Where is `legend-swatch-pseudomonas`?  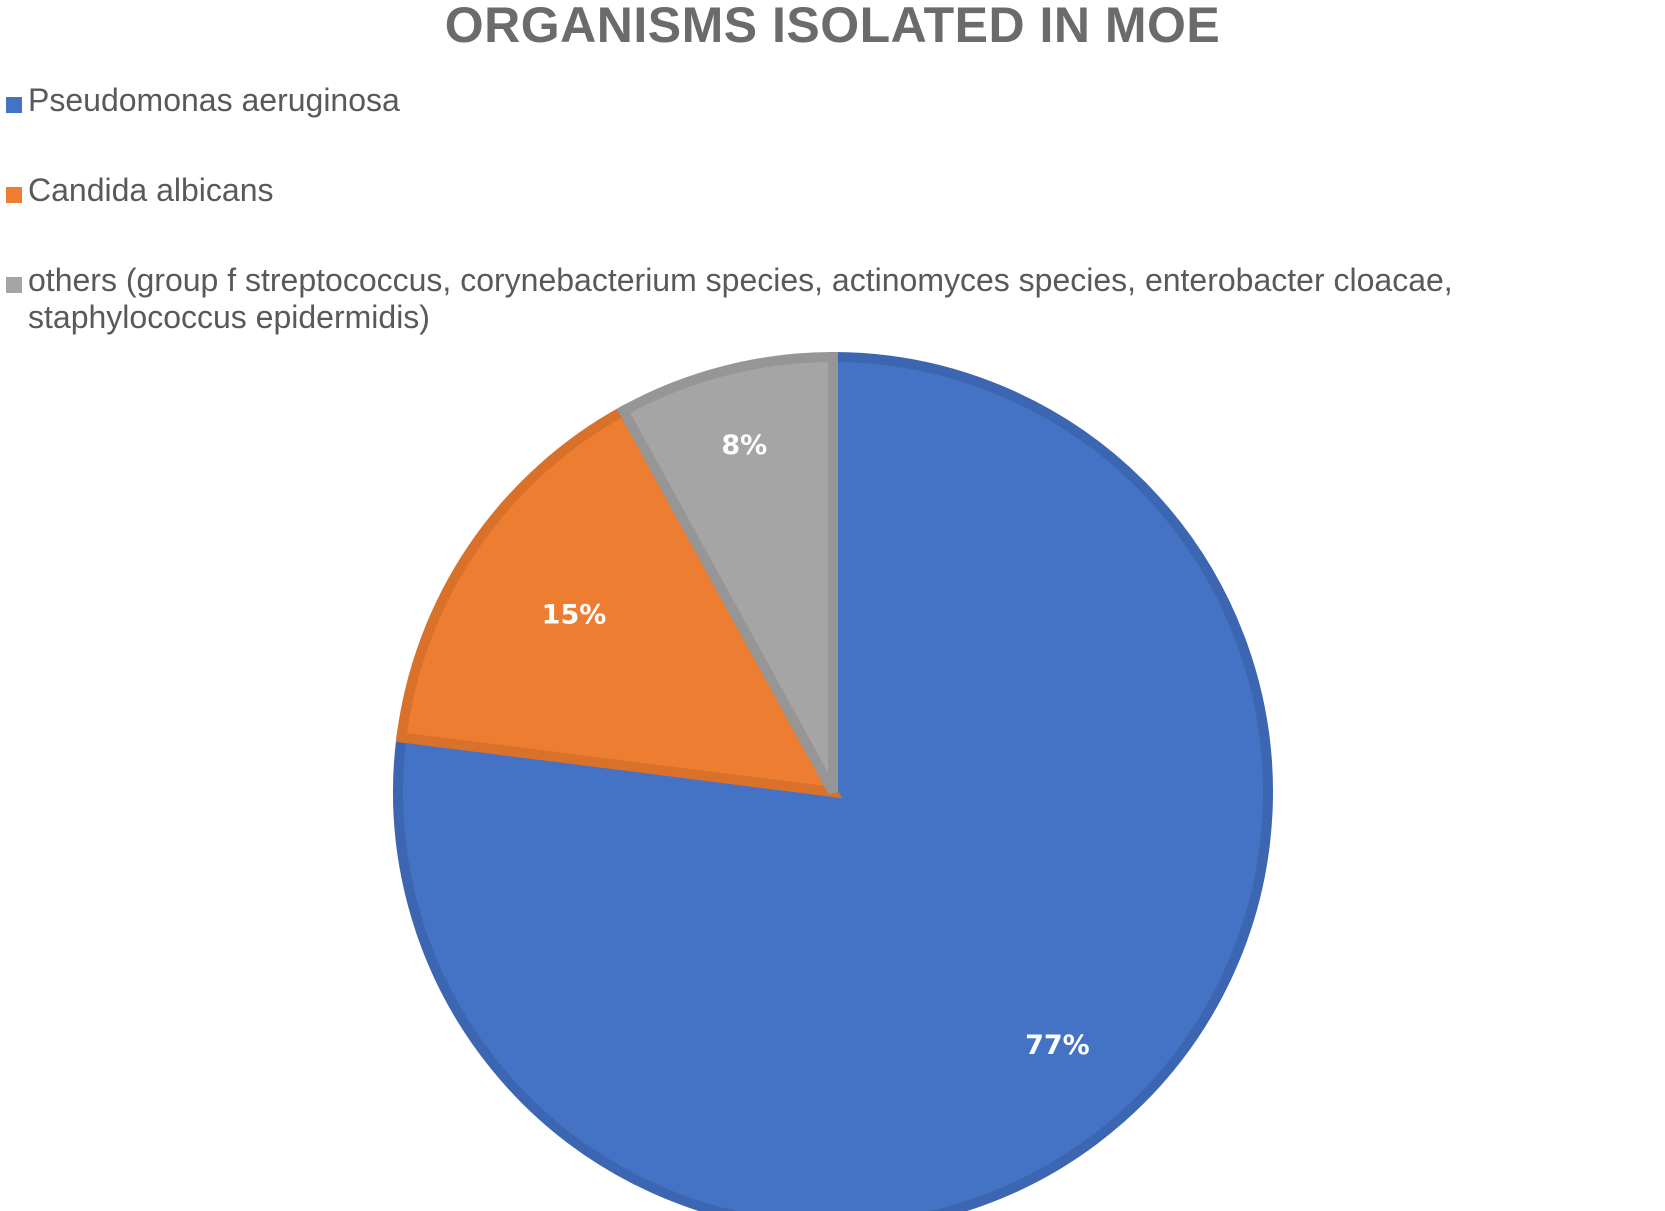 legend-swatch-pseudomonas is located at coordinates (14, 105).